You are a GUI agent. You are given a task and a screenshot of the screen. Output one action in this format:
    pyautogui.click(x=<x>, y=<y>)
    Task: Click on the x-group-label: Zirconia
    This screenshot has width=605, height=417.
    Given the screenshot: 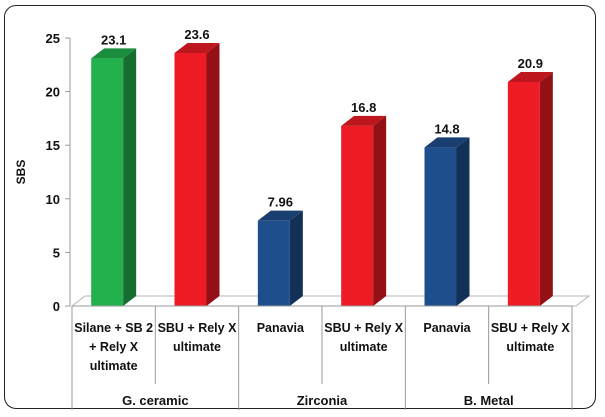 What is the action you would take?
    pyautogui.click(x=322, y=400)
    